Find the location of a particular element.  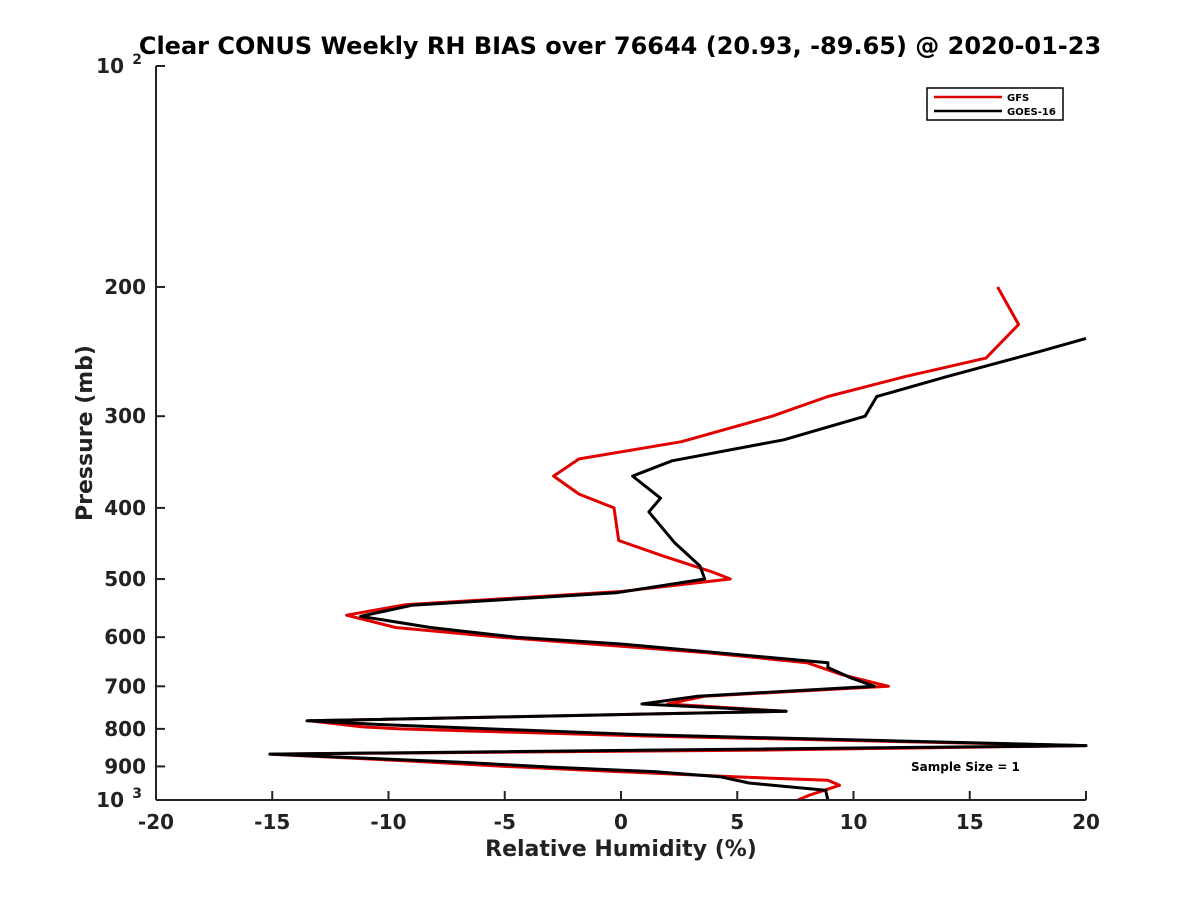

legend-label-gfs: GFS is located at coordinates (1018, 98).